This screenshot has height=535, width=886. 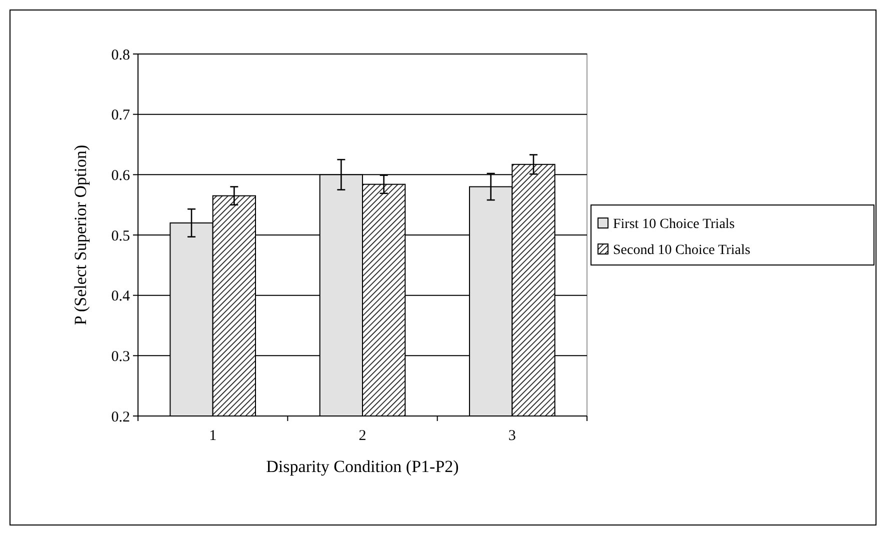 What do you see at coordinates (80, 235) in the screenshot?
I see `y-axis-title: P (Select Superior Option)` at bounding box center [80, 235].